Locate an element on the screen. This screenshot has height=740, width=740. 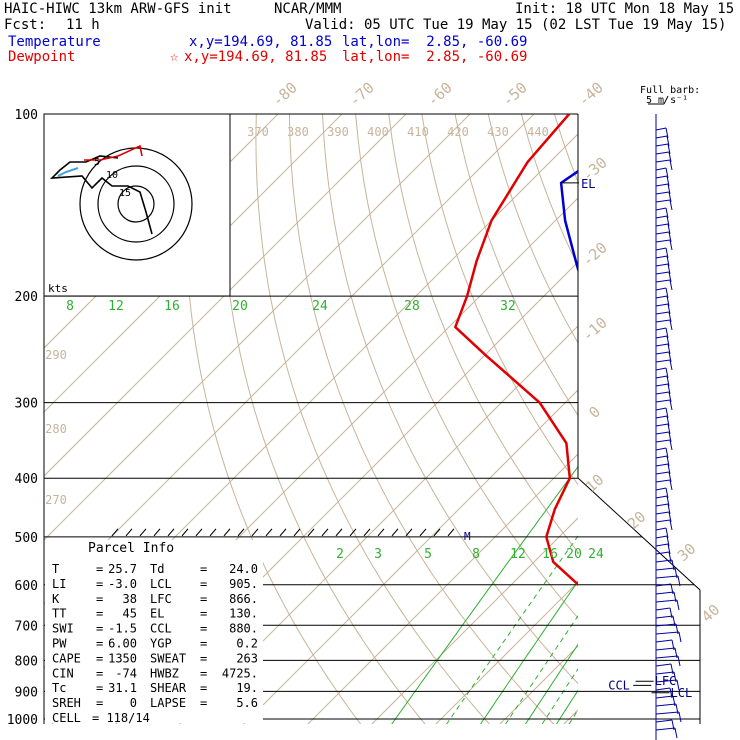
isotherm-label: -50 is located at coordinates (515, 95).